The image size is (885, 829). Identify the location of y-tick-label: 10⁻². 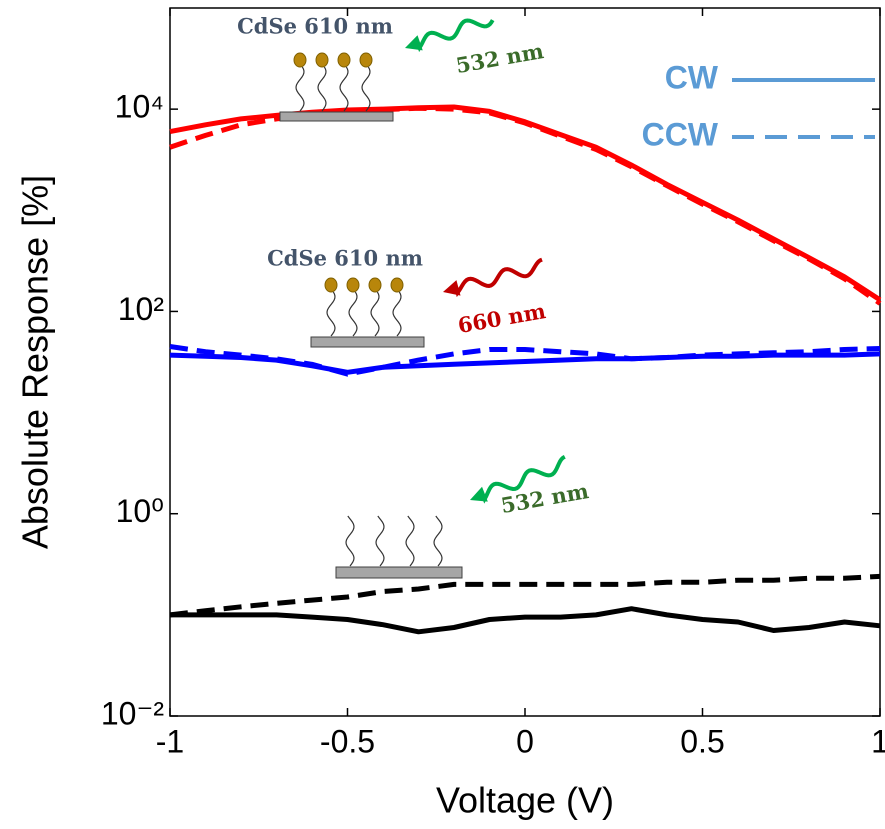
(132, 713).